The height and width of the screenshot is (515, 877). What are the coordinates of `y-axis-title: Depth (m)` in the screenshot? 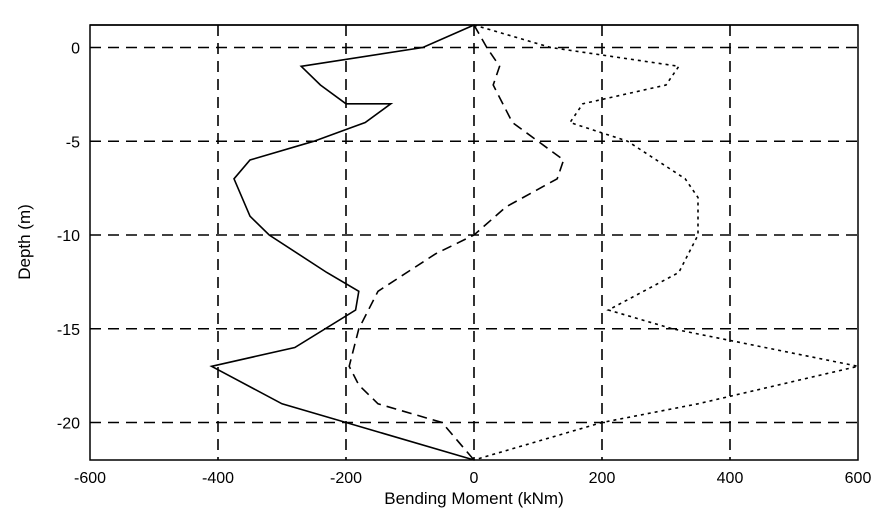 It's located at (24, 242).